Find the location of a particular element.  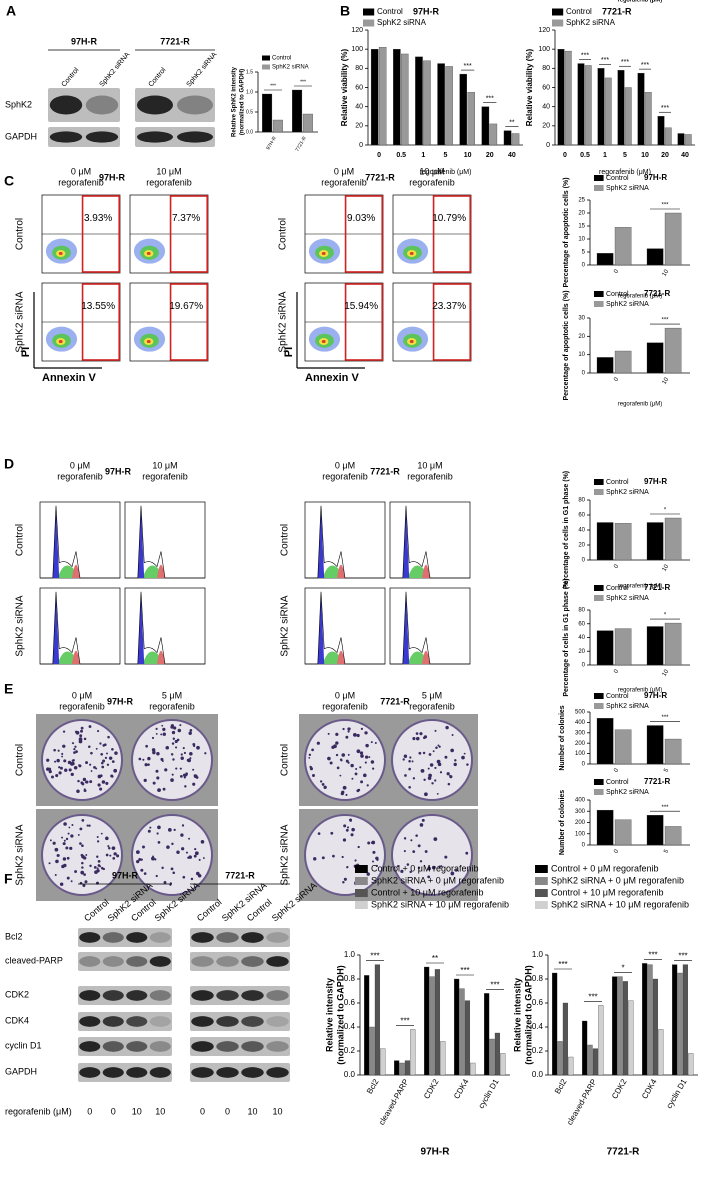

gate is located at coordinates (364, 234).